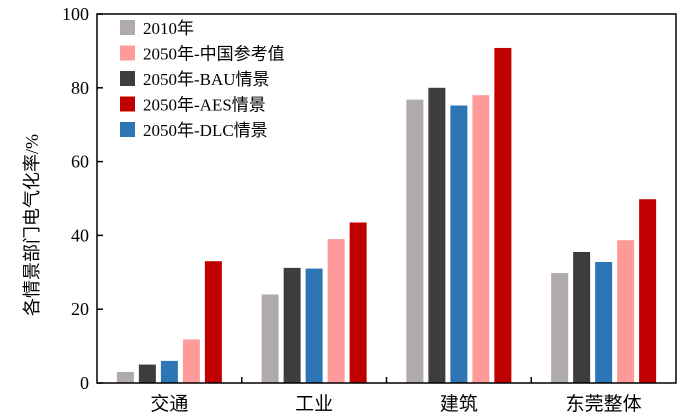  I want to click on y-axis-title: 各情景部门电气化率/%, so click(32, 225).